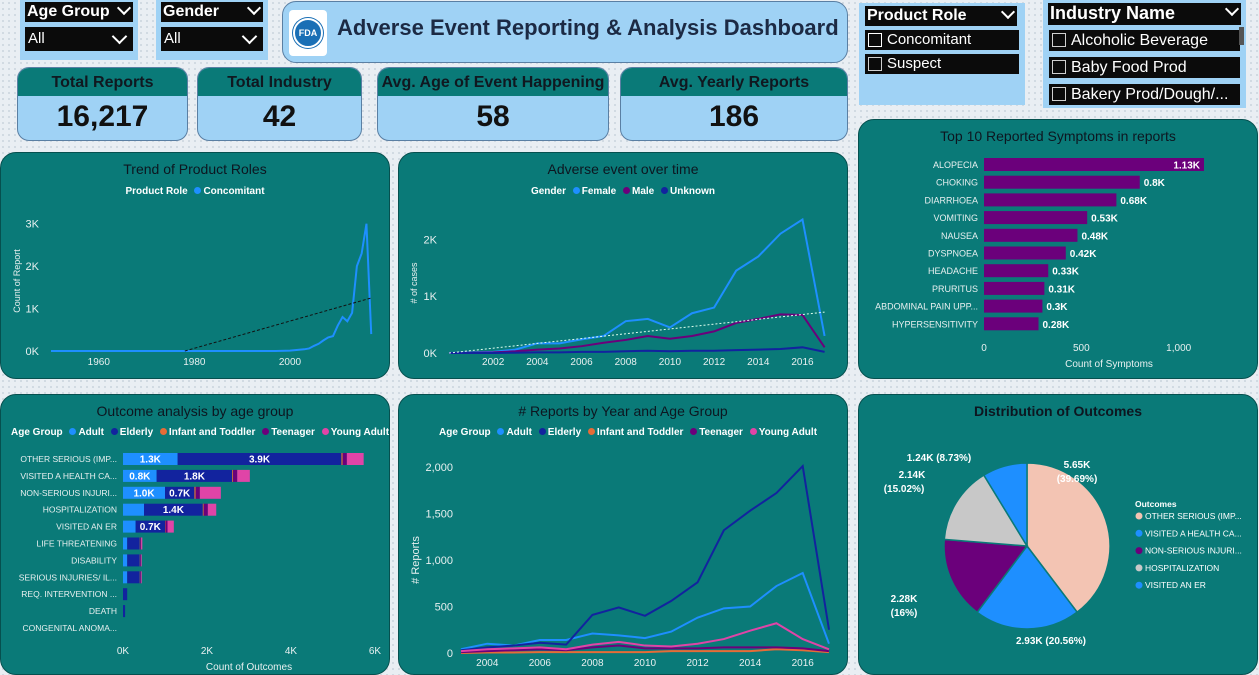  Describe the element at coordinates (80, 510) in the screenshot. I see `category-label: HOSPITALIZATION` at that location.